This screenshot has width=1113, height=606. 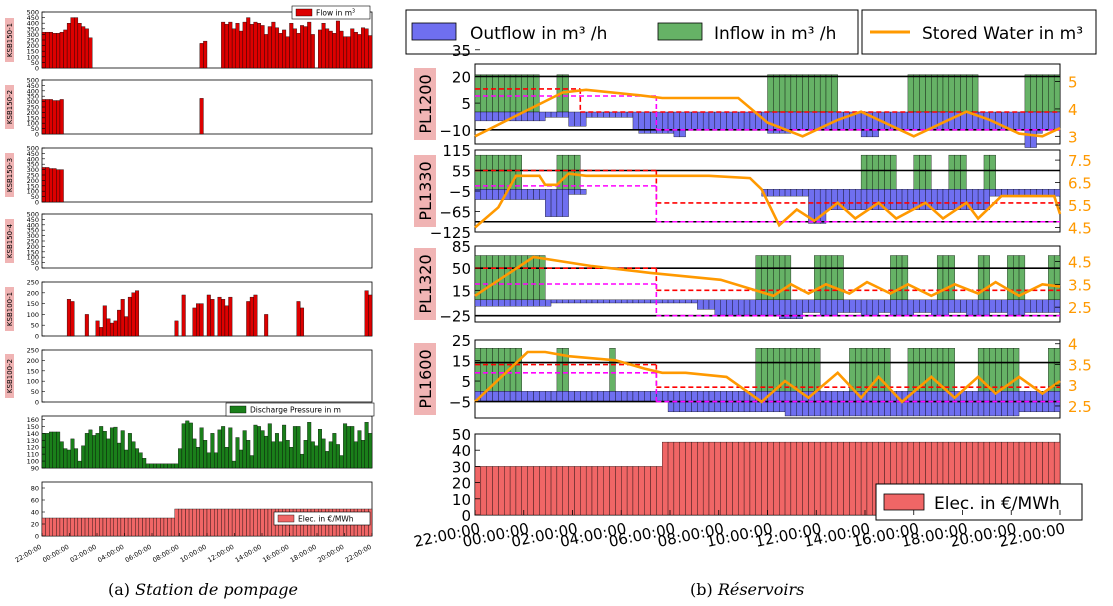 I want to click on legend-swatch-outflow, so click(x=434, y=31).